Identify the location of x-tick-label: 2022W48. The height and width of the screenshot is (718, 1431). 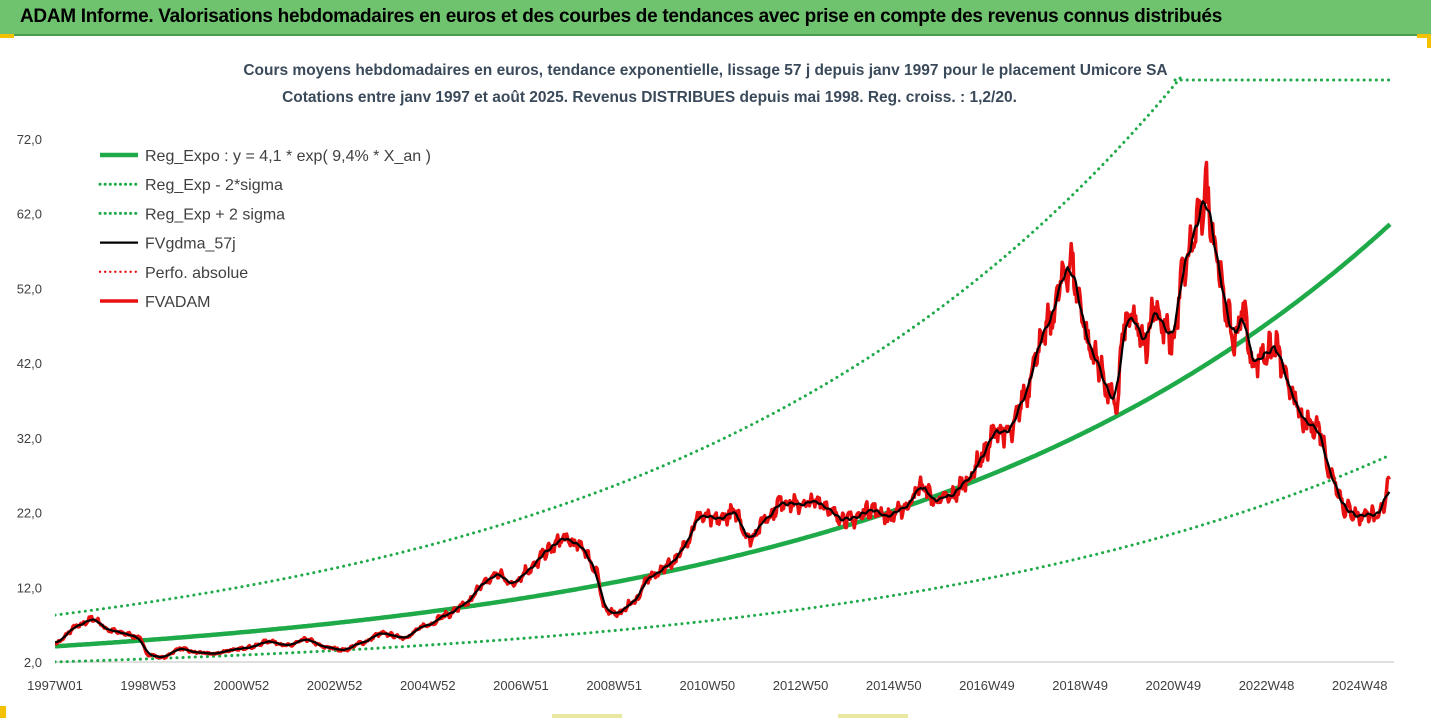
(1267, 685).